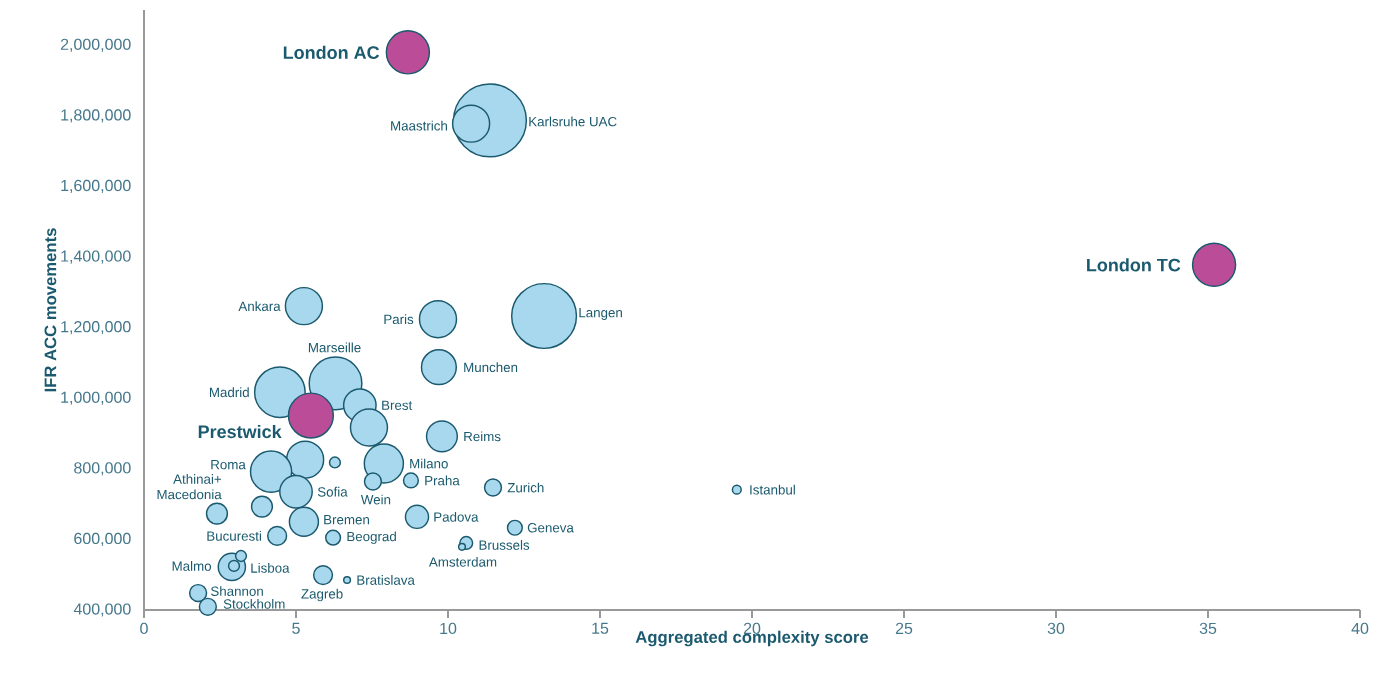 The image size is (1387, 686). What do you see at coordinates (462, 561) in the screenshot?
I see `annotation: Amsterdam` at bounding box center [462, 561].